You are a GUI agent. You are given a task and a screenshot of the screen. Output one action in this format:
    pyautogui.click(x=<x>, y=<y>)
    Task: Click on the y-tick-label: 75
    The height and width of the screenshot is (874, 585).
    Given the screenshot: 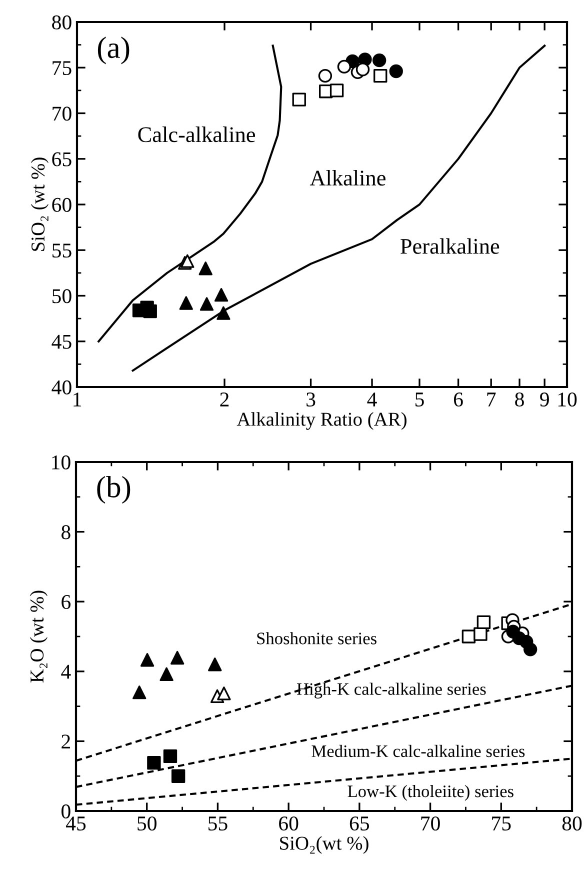 What is the action you would take?
    pyautogui.click(x=62, y=68)
    